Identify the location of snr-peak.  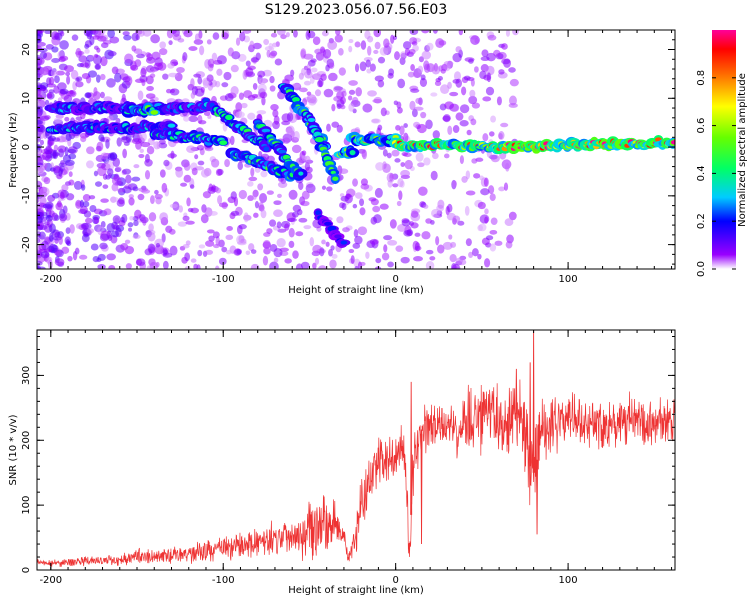
(537, 497).